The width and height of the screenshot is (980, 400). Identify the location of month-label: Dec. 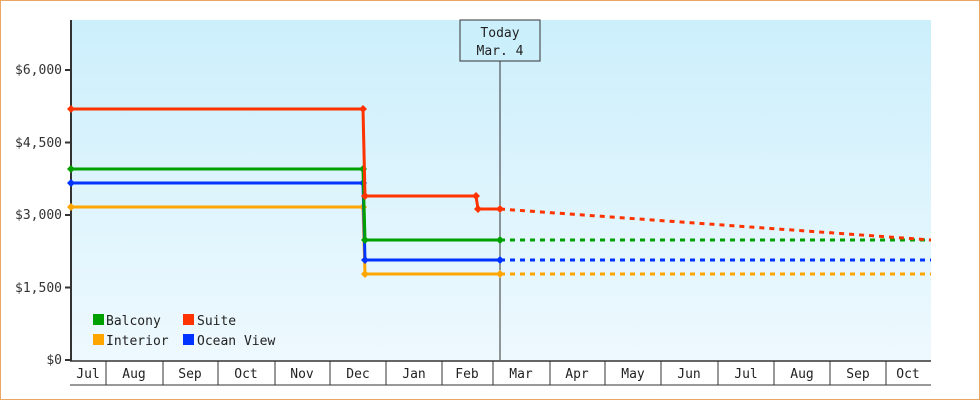
(357, 374).